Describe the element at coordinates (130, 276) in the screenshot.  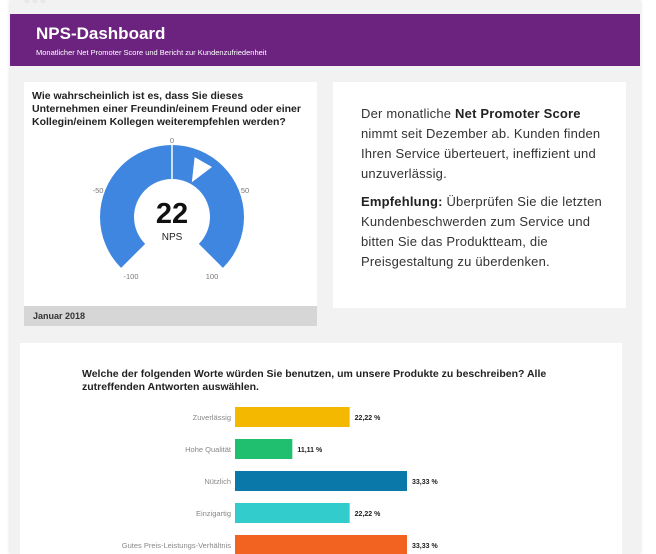
I see `gauge-label-minus100: -100` at that location.